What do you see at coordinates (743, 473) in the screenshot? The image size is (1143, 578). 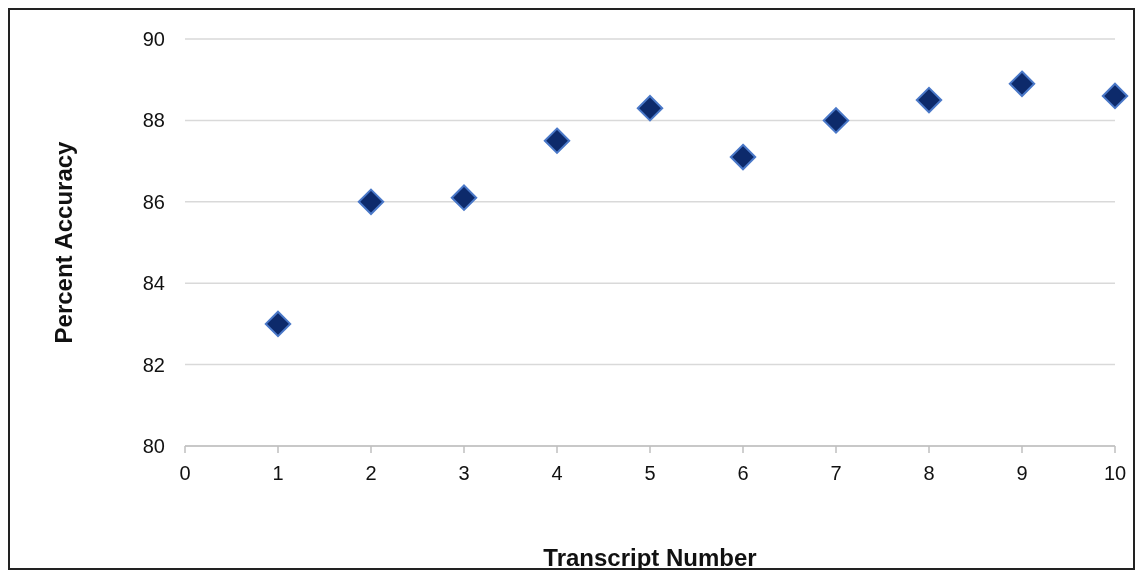 I see `x-tick-label: 6` at bounding box center [743, 473].